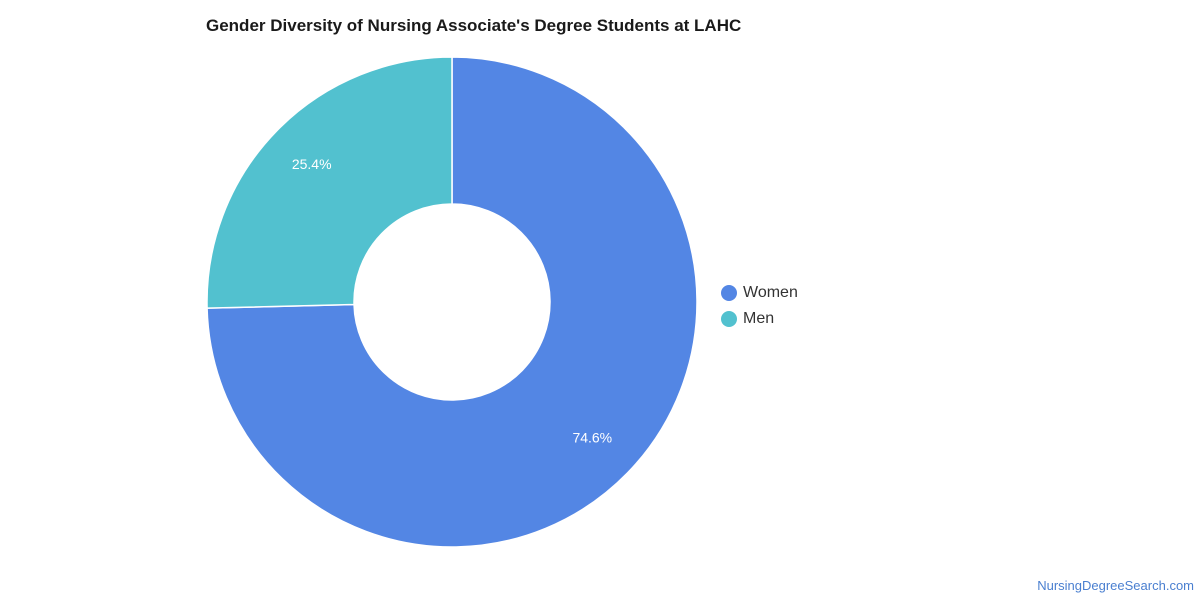 Image resolution: width=1200 pixels, height=600 pixels. Describe the element at coordinates (1115, 585) in the screenshot. I see `source-watermark-link: NursingDegreeSearch.com` at that location.